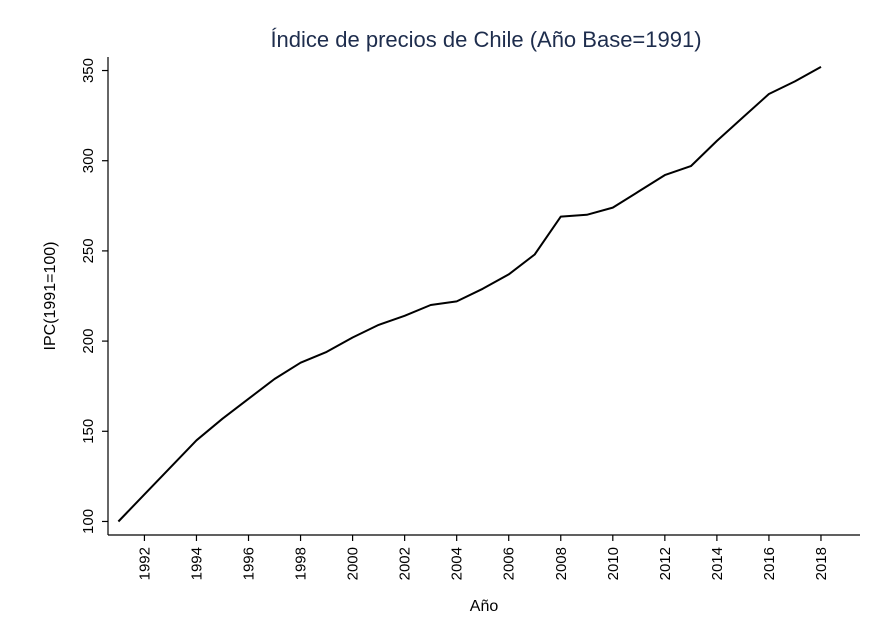 The height and width of the screenshot is (643, 885). What do you see at coordinates (509, 563) in the screenshot?
I see `x-tick-label: 2006` at bounding box center [509, 563].